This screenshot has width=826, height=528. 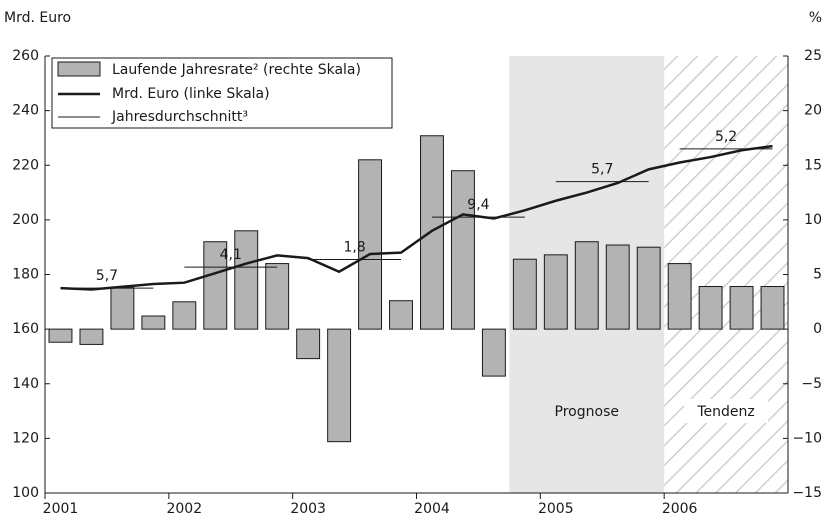 I want to click on y2-axis-title: %, so click(x=815, y=18).